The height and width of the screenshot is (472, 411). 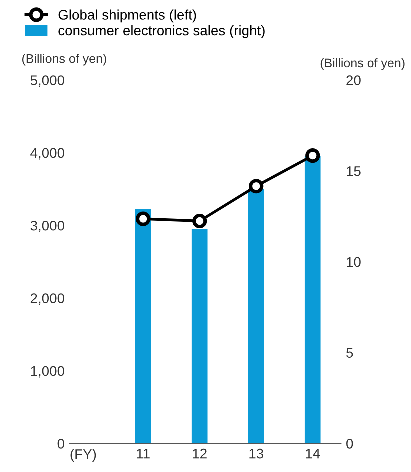 What do you see at coordinates (161, 31) in the screenshot?
I see `legend-label: consumer electronics sales (right)` at bounding box center [161, 31].